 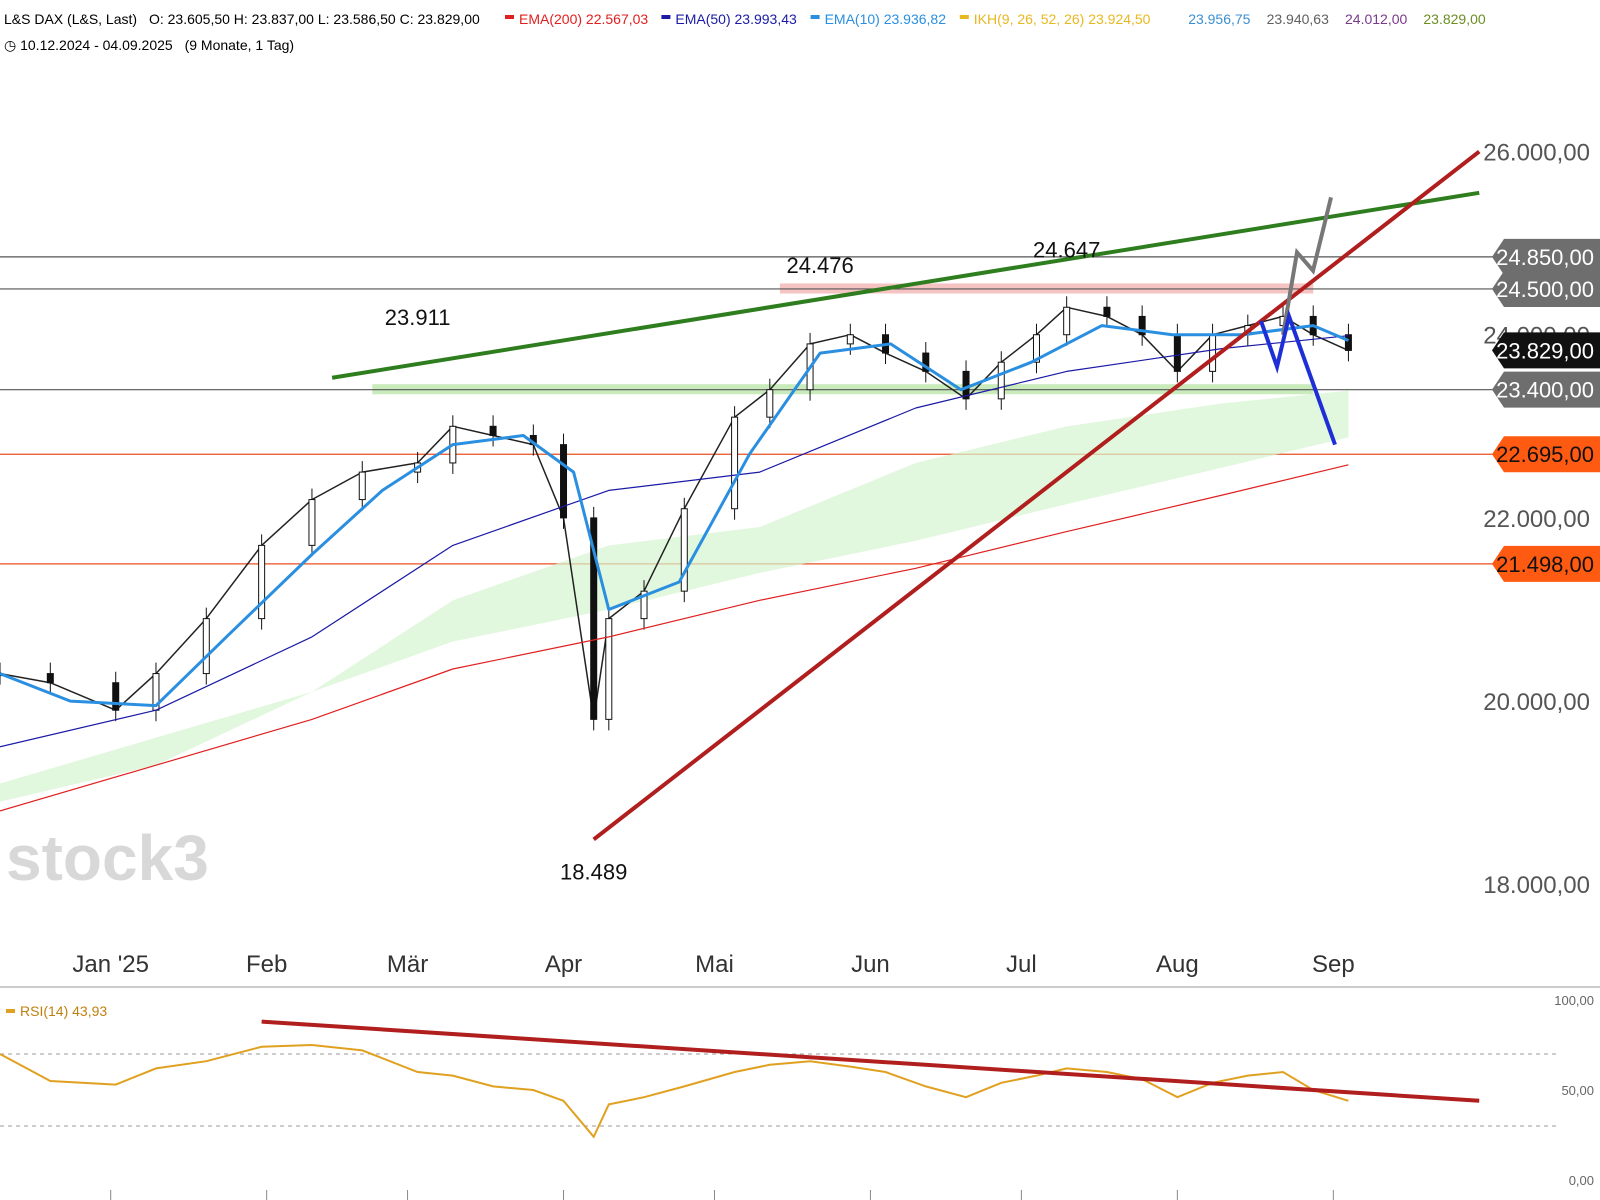 I want to click on period-label: (9 Monate, 1 Tag), so click(x=239, y=45).